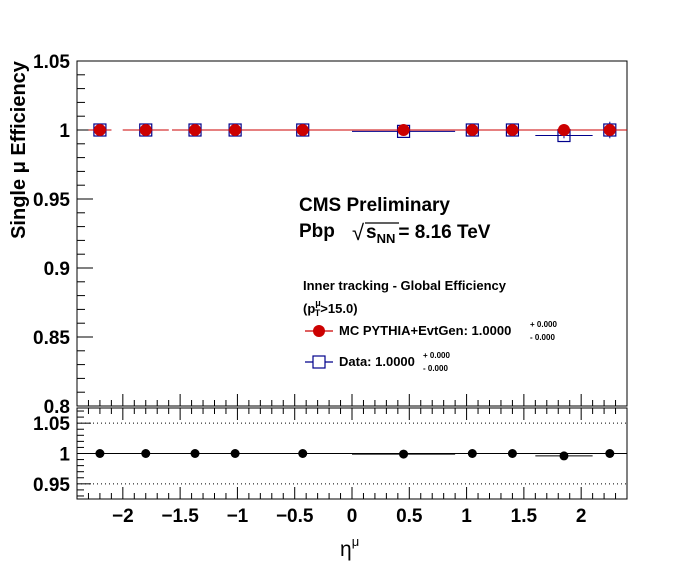  What do you see at coordinates (123, 516) in the screenshot?
I see `x-tick-label: −2` at bounding box center [123, 516].